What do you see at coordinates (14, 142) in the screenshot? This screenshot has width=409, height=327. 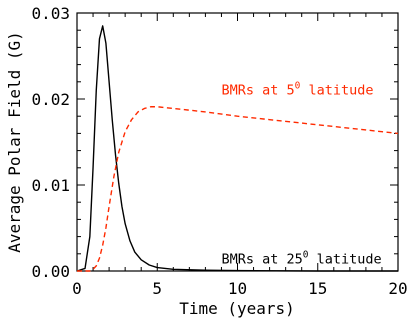 I see `y-axis-label: Average Polar Field (G)` at bounding box center [14, 142].